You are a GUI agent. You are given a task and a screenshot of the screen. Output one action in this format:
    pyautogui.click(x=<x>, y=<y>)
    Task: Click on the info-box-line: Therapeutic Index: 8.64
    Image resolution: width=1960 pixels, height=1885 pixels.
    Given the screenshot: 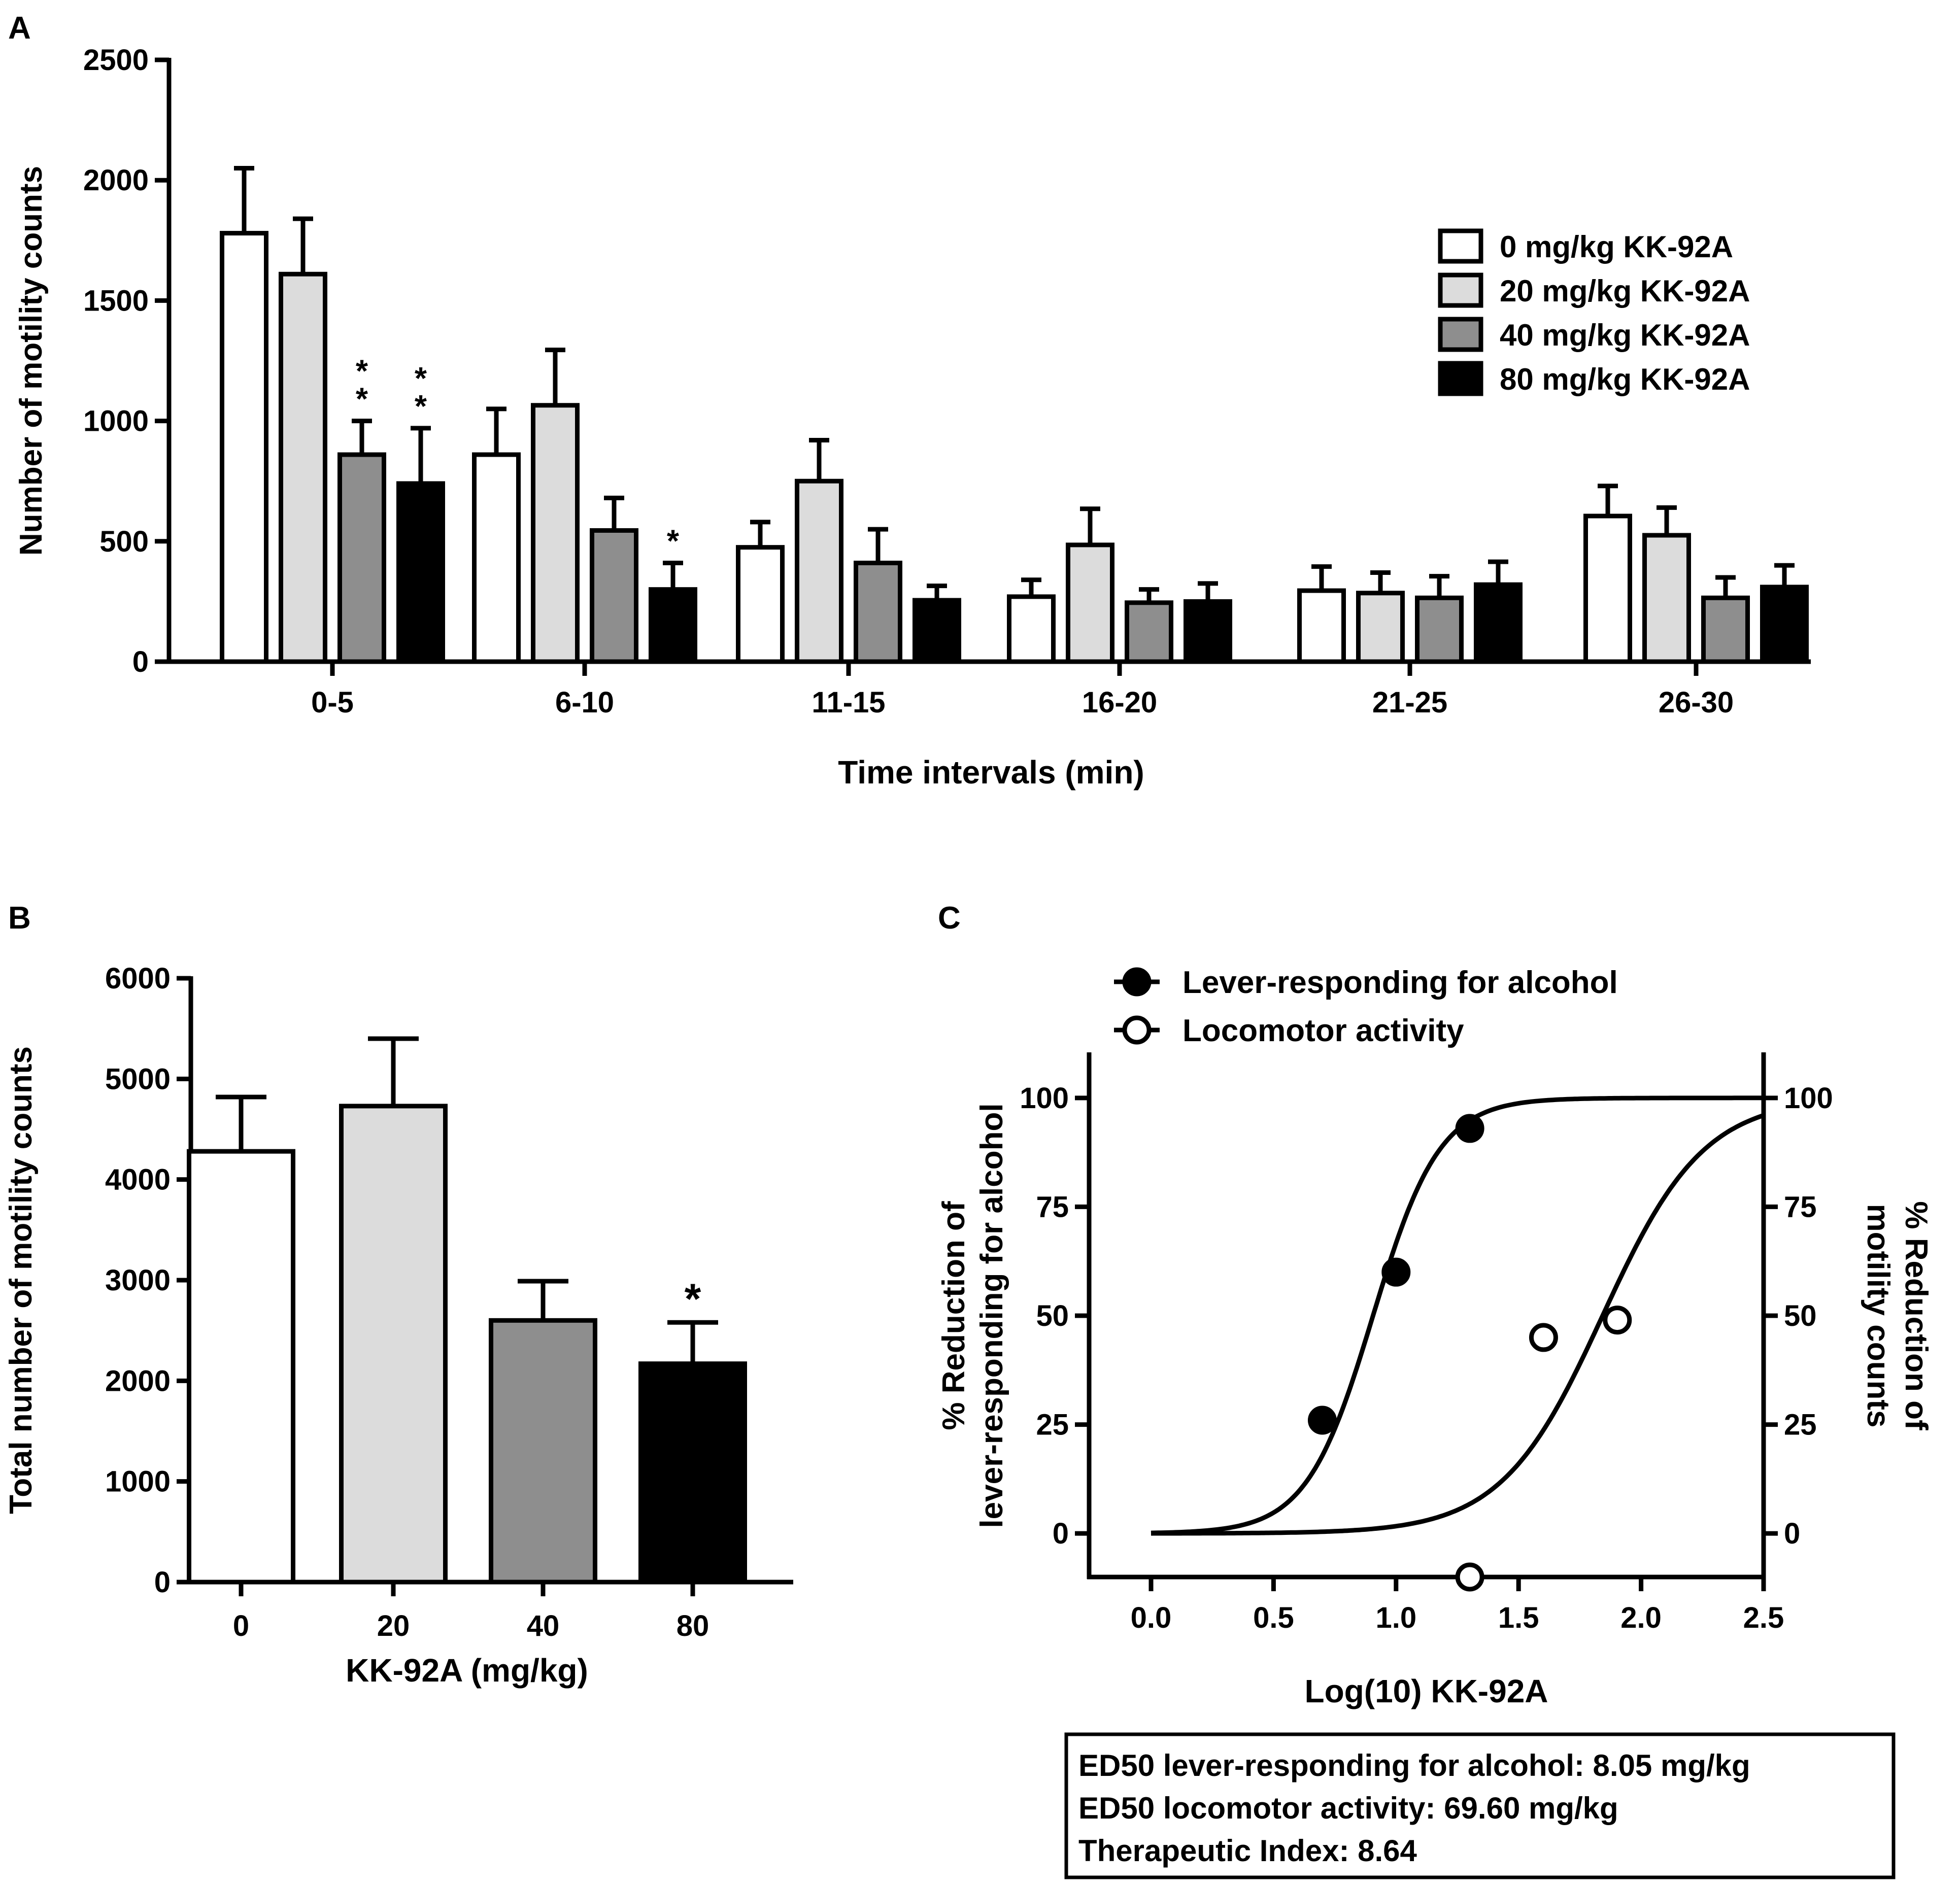 What is the action you would take?
    pyautogui.click(x=1247, y=1851)
    